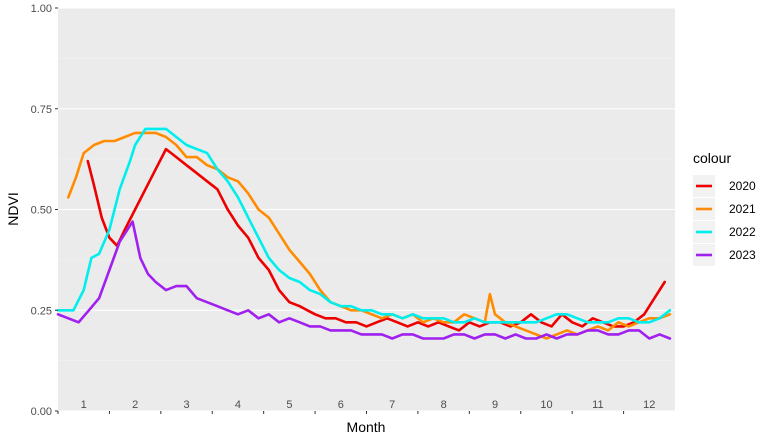 The image size is (773, 442). I want to click on month-label: 7, so click(392, 405).